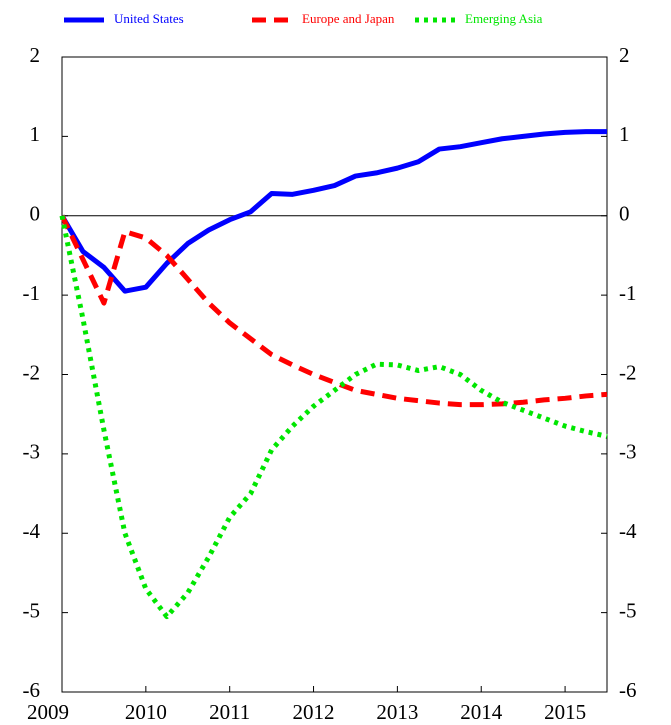  What do you see at coordinates (628, 452) in the screenshot?
I see `y2-tick-label: -3` at bounding box center [628, 452].